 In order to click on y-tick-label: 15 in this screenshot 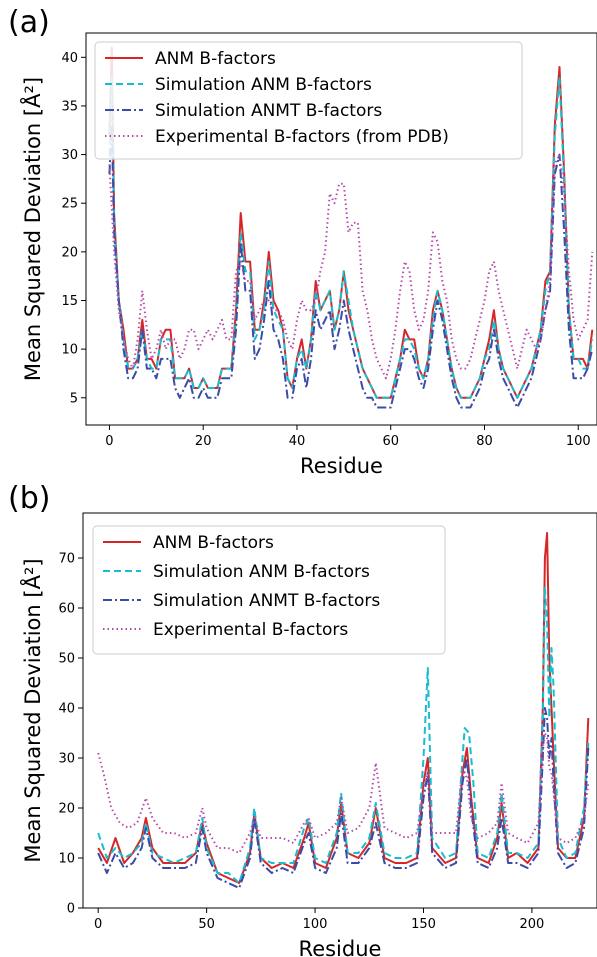, I will do `click(69, 301)`.